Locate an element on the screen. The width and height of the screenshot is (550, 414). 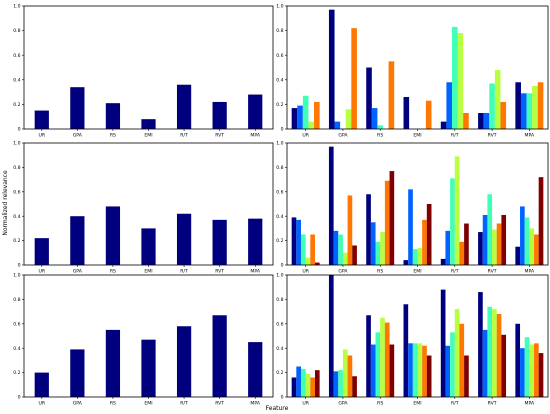
x-tick-label: GPA is located at coordinates (78, 136).